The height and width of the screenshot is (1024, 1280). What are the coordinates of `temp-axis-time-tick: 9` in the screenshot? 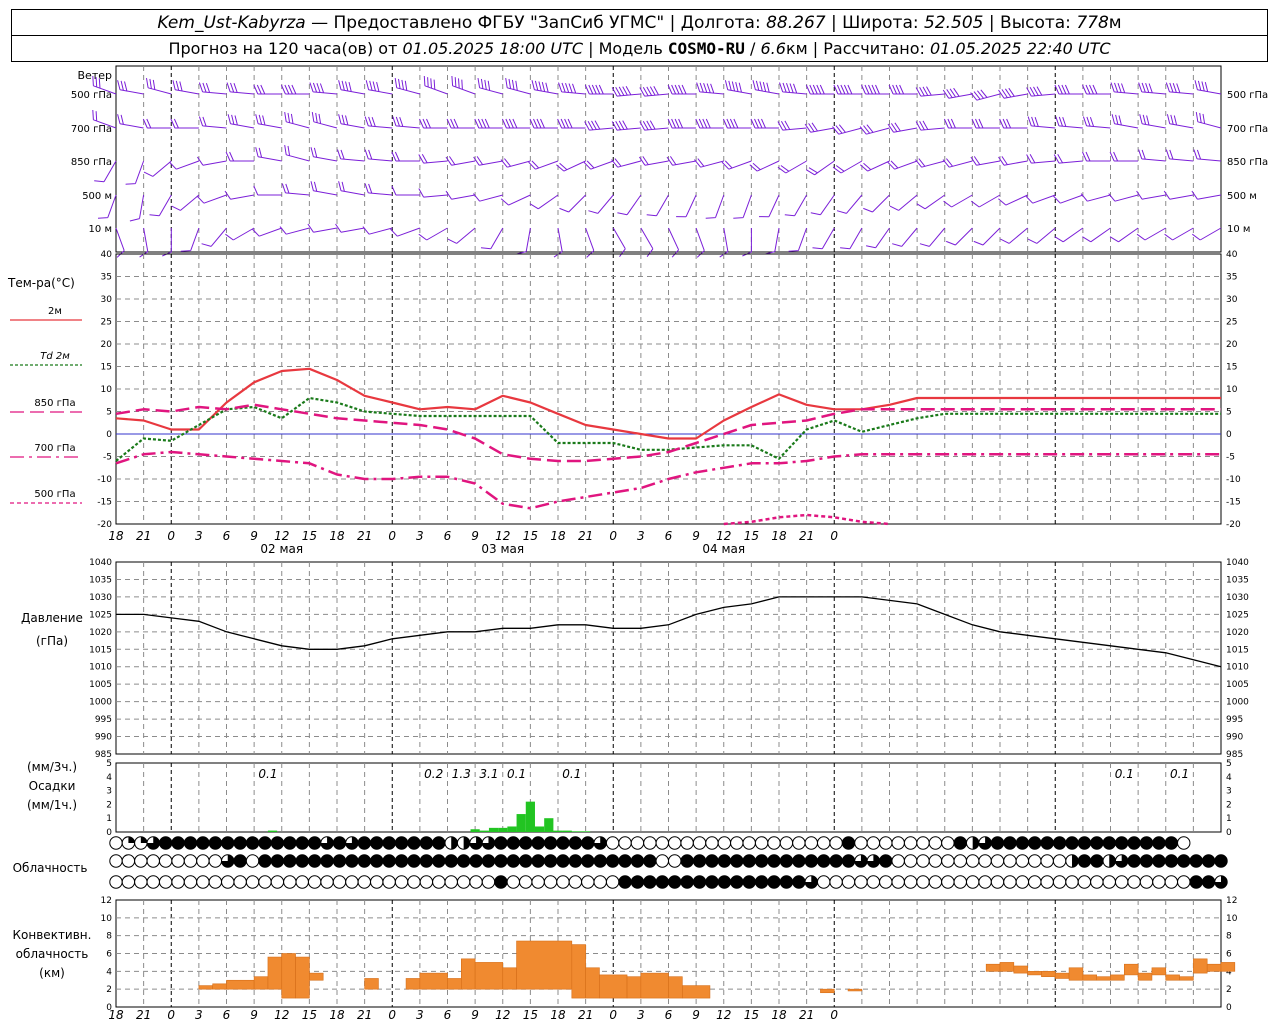 It's located at (475, 536).